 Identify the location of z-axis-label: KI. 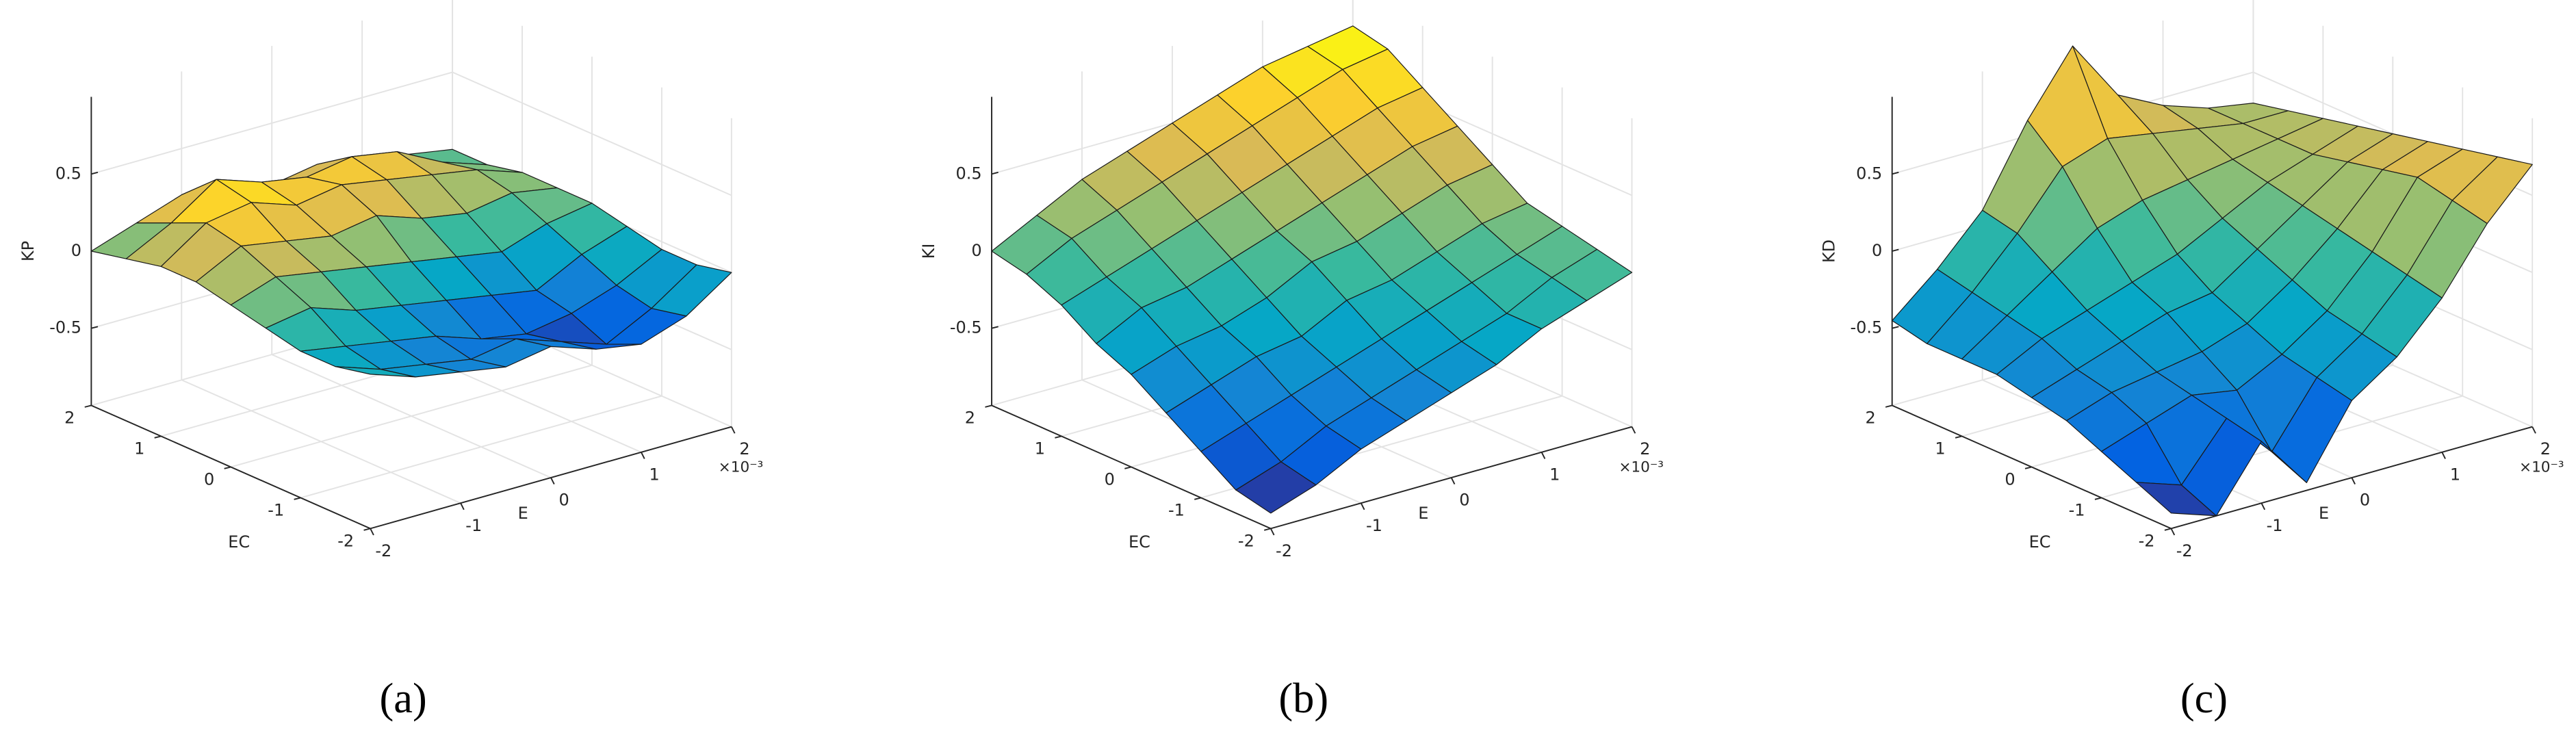
(928, 251).